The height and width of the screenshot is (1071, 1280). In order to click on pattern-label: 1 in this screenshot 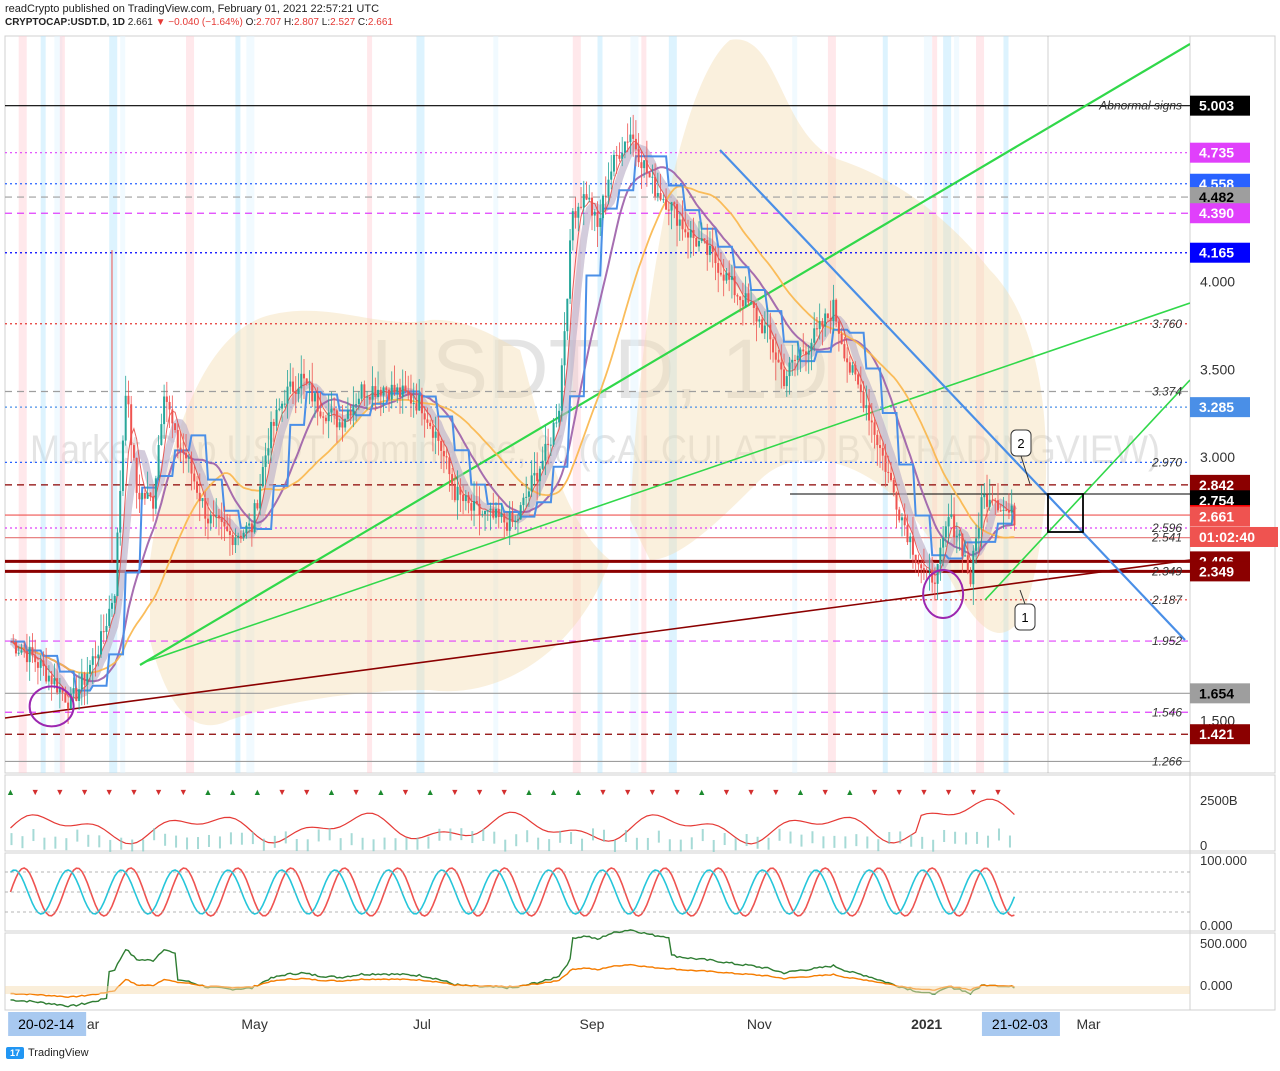, I will do `click(1024, 617)`.